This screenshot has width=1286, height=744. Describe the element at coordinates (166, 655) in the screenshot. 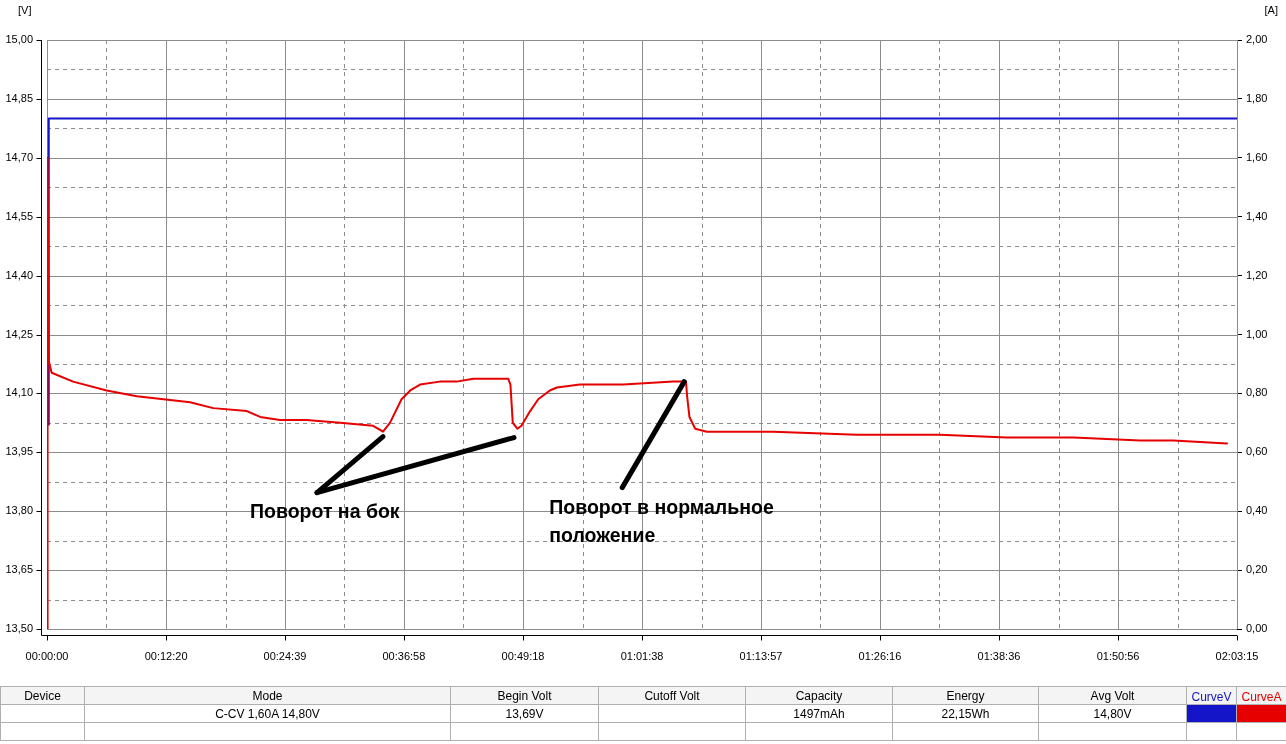

I see `x-tick-label: 00:12:20` at that location.